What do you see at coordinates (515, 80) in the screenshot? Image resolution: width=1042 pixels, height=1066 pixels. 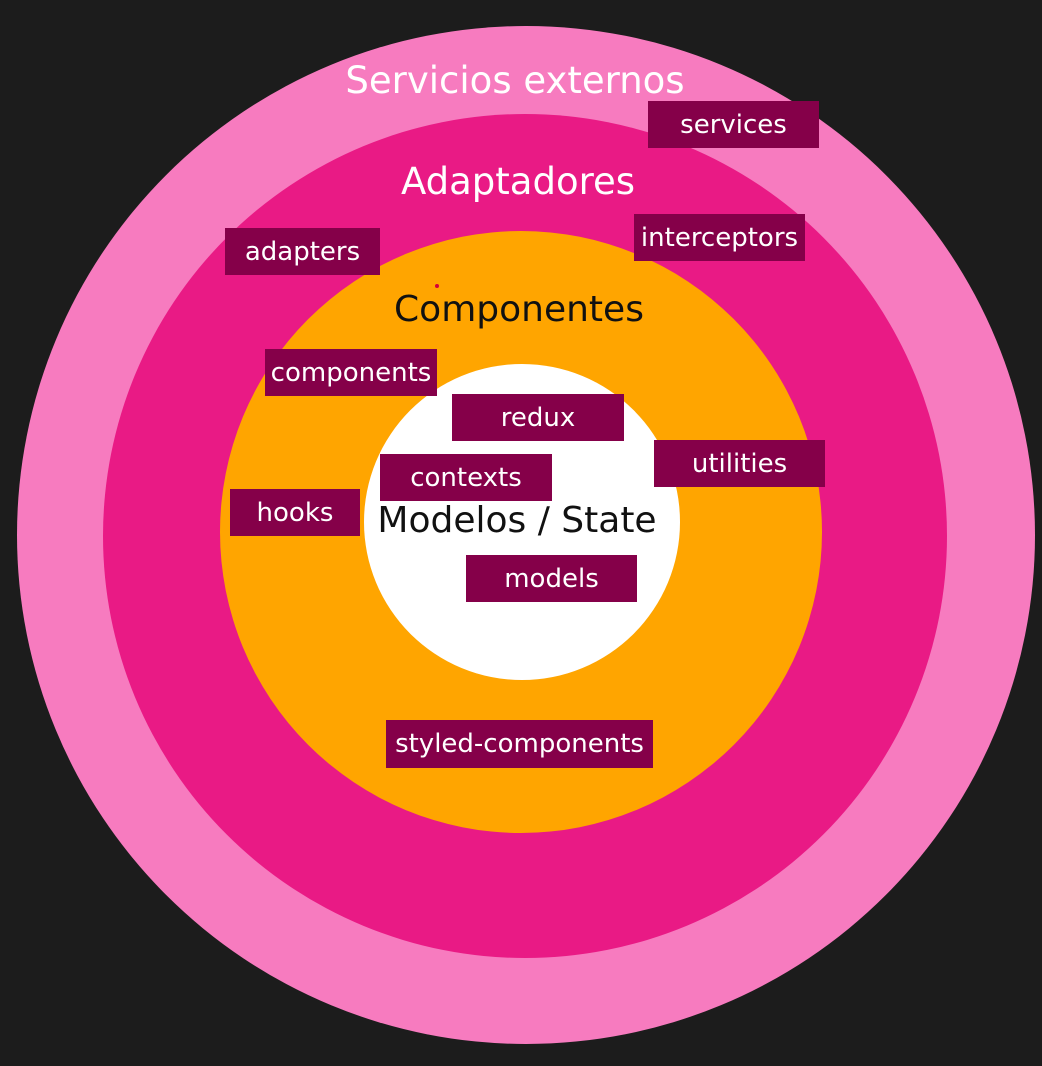 I see `external-services-title: Servicios externos` at bounding box center [515, 80].